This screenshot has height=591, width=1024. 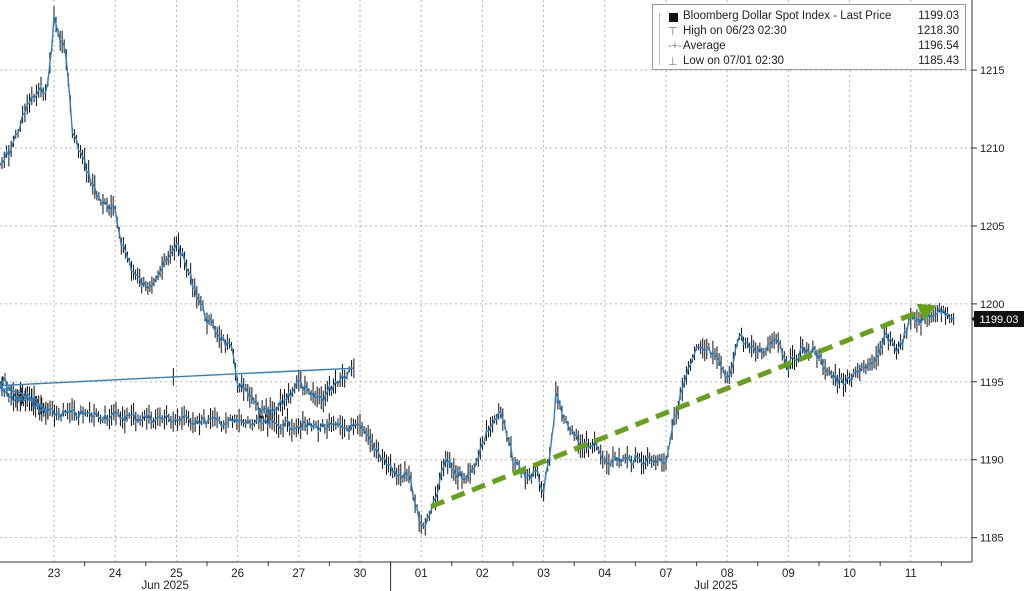 I want to click on y-tick-label: 1205, so click(x=992, y=227).